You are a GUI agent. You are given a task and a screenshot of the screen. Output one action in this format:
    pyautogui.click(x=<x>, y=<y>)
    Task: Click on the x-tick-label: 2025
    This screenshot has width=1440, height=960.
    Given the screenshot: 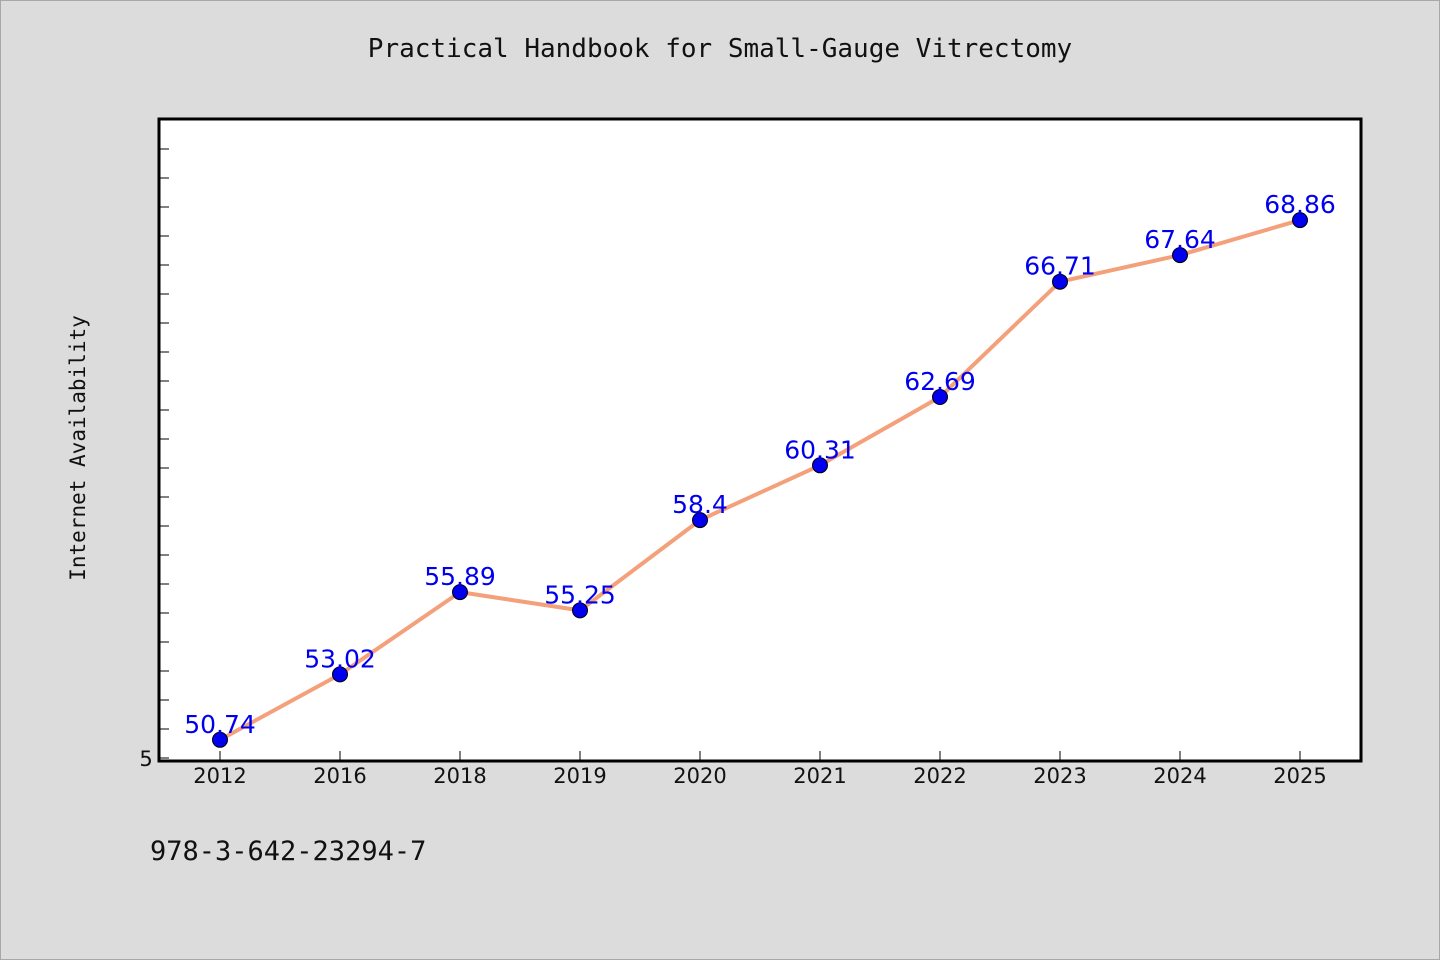 What is the action you would take?
    pyautogui.click(x=1299, y=776)
    